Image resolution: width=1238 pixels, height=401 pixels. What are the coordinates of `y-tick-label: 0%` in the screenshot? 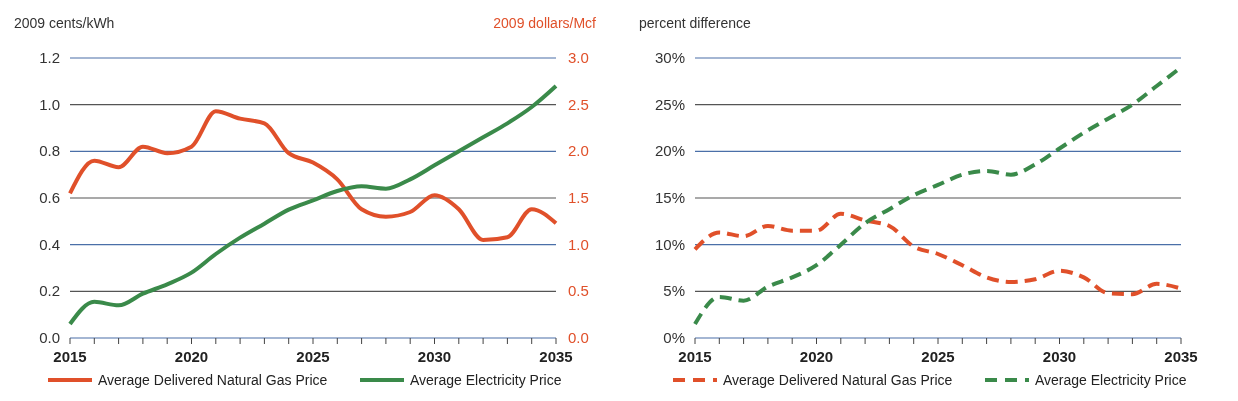 It's located at (674, 337).